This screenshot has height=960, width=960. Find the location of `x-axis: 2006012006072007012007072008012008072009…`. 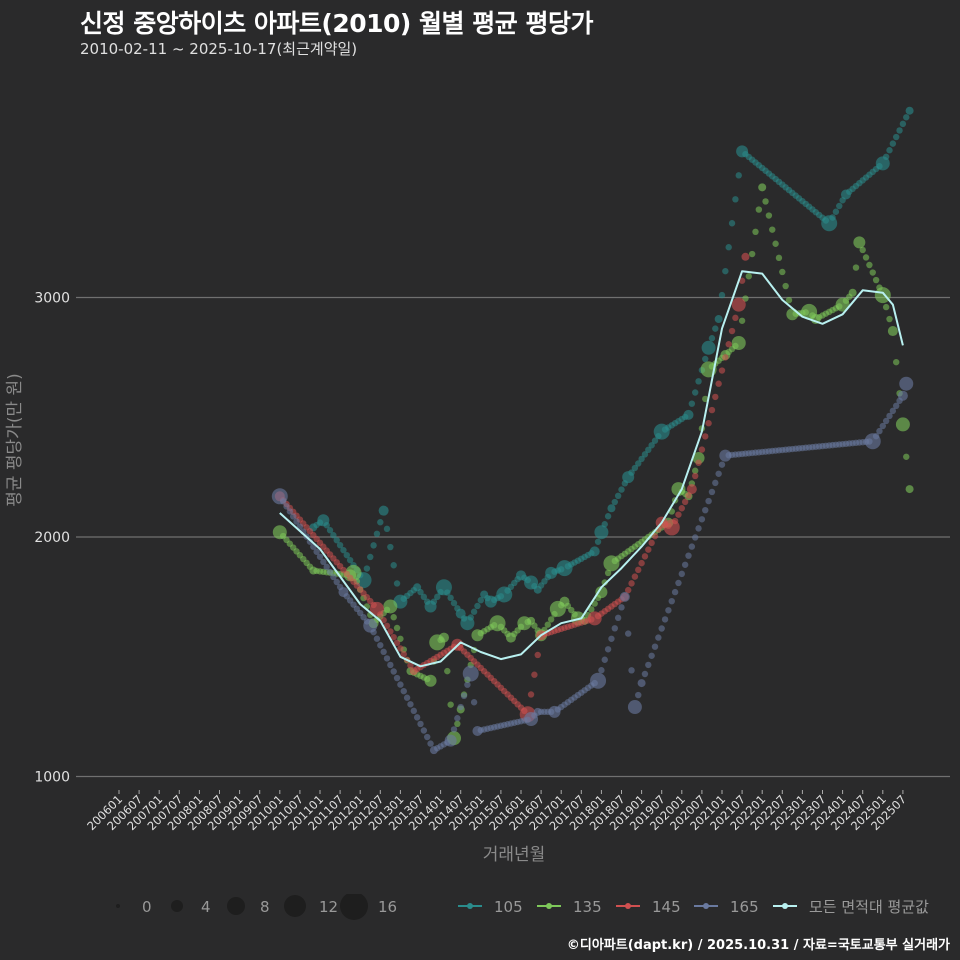

x-axis: 2006012006072007012007072008012008072009… is located at coordinates (496, 811).